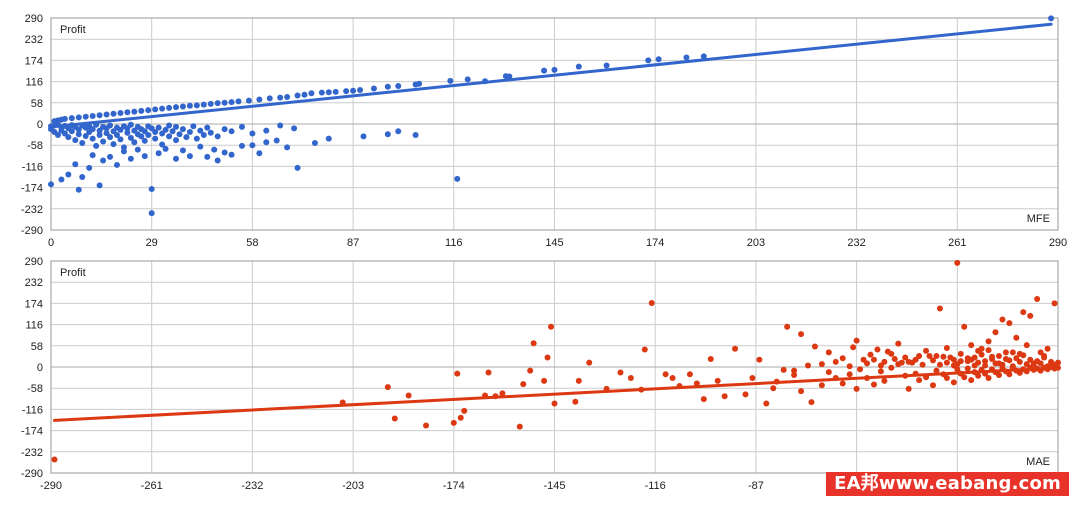 This screenshot has height=505, width=1075. What do you see at coordinates (554, 486) in the screenshot?
I see `mae-x-tick-label: -145` at bounding box center [554, 486].